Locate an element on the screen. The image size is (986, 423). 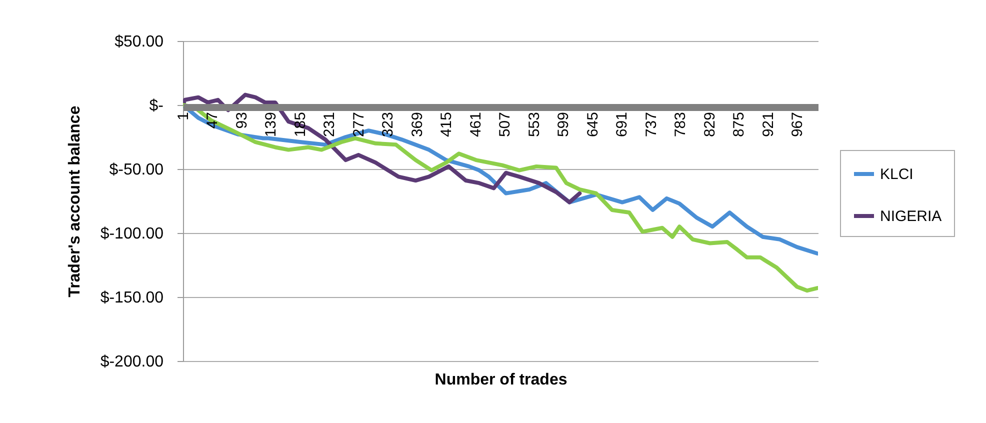
x-tick-label: 737 is located at coordinates (651, 125).